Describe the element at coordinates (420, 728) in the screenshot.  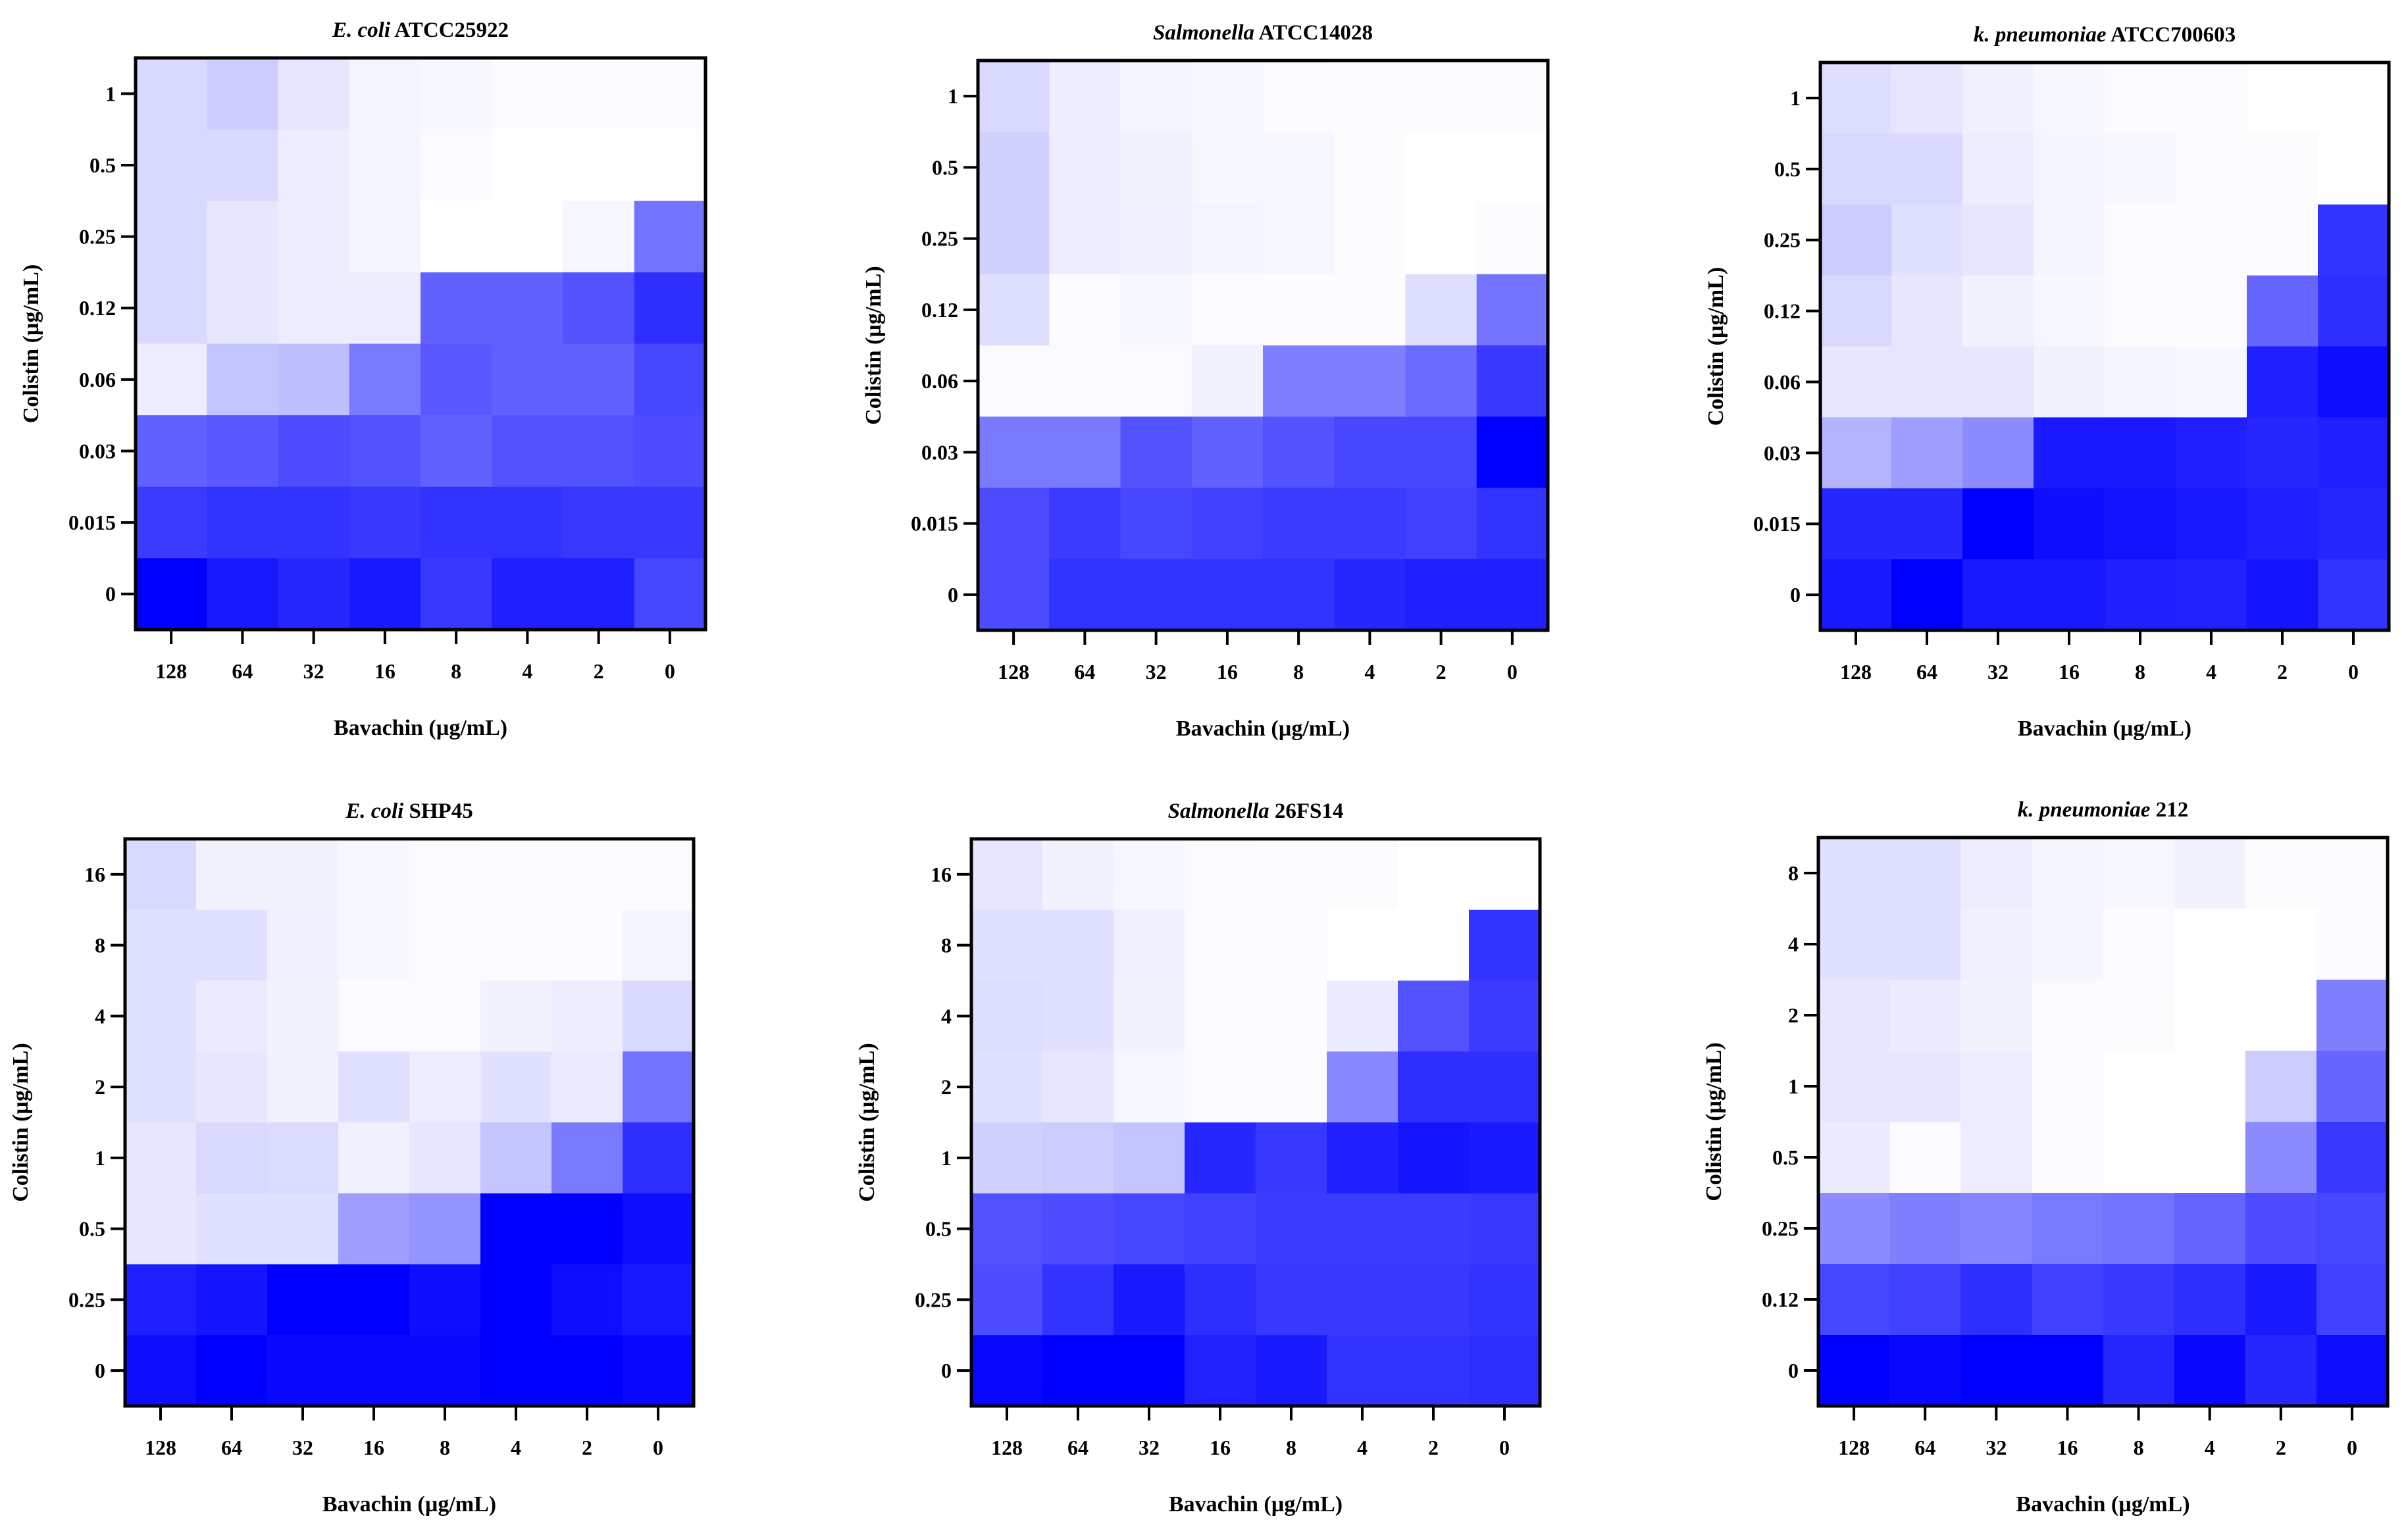
I see `x-axis-label: Bavachin (µg/mL)` at that location.